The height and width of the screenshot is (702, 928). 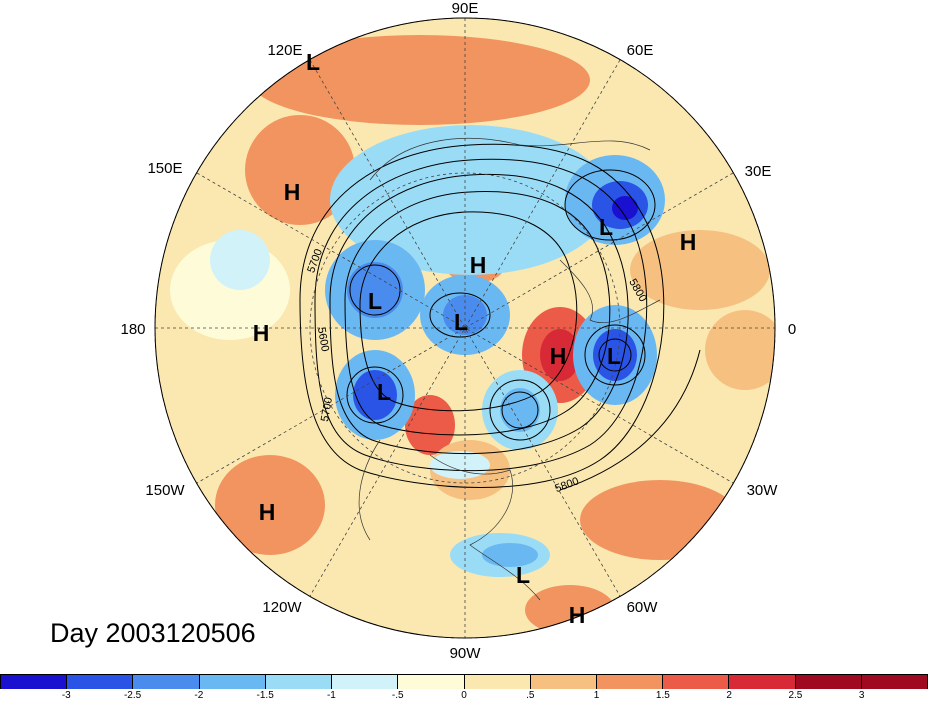 What do you see at coordinates (861, 695) in the screenshot?
I see `colorbar-tick-label: 3` at bounding box center [861, 695].